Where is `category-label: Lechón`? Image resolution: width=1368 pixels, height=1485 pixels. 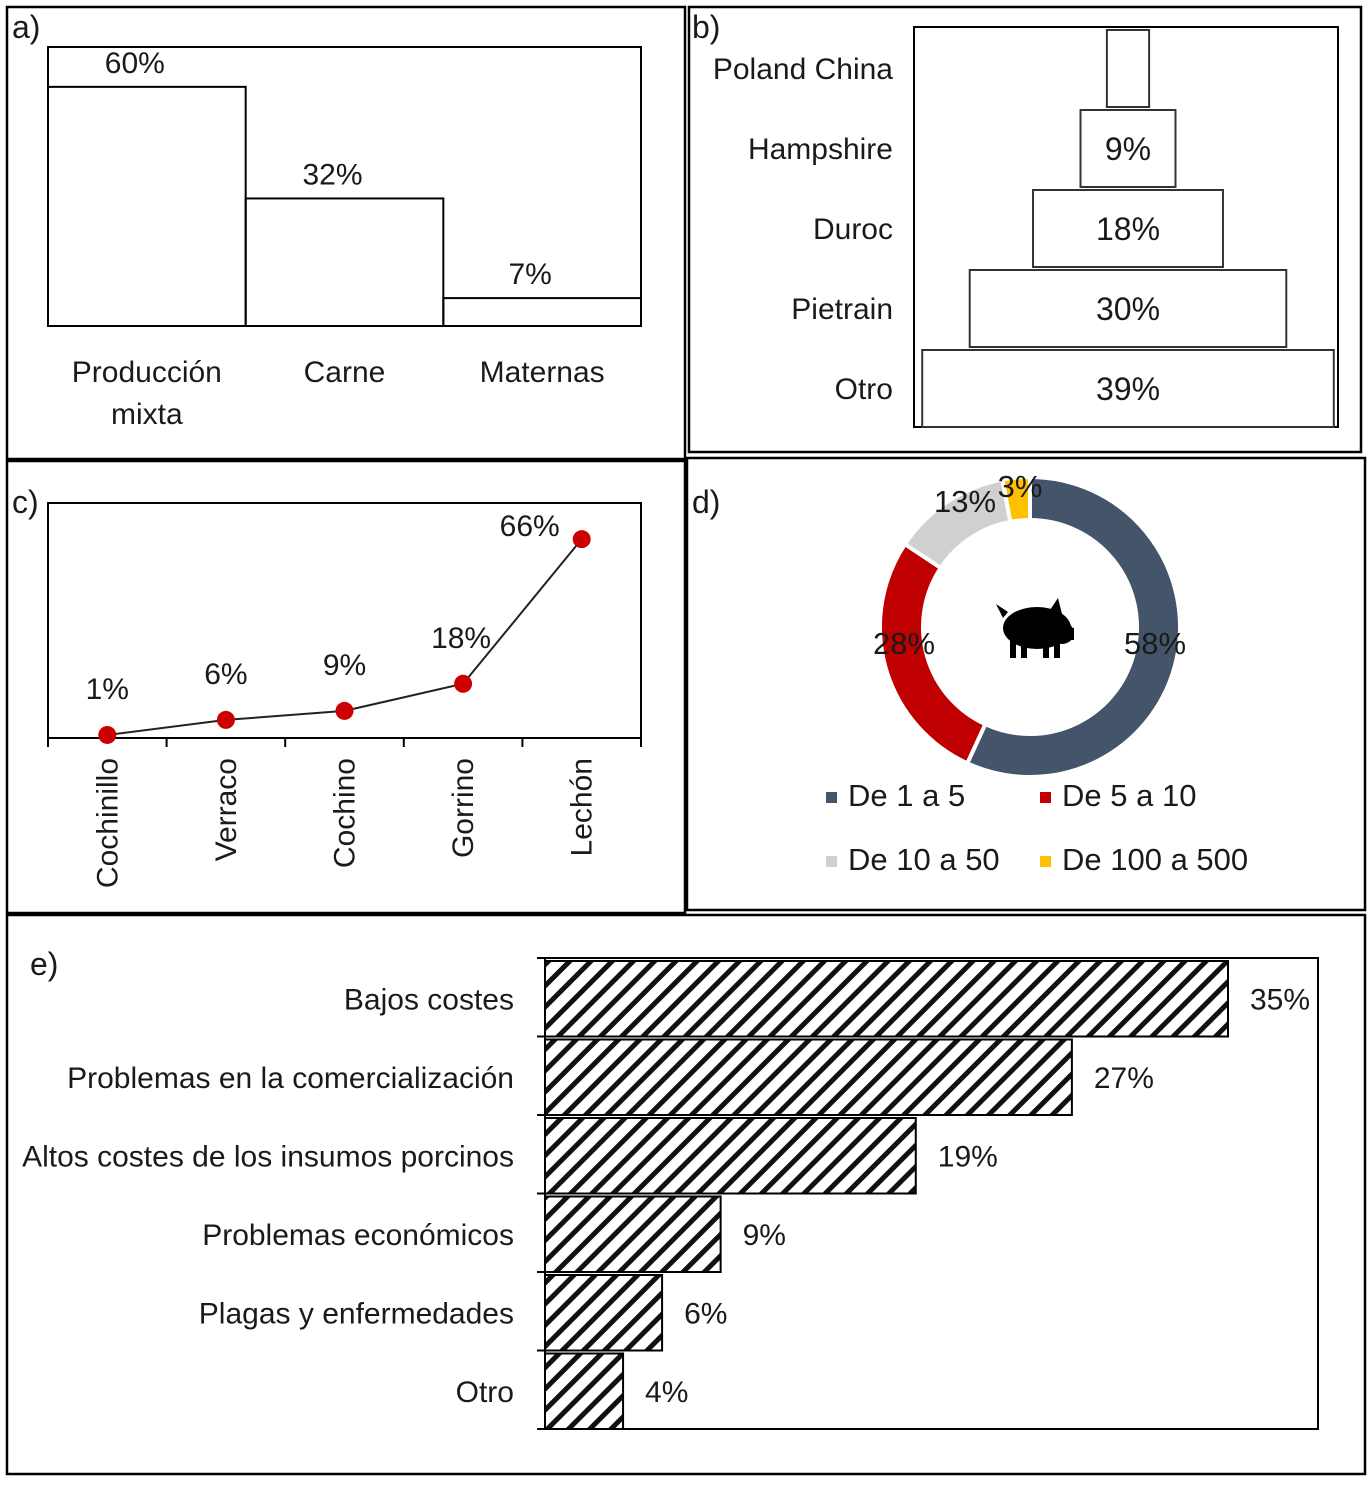 category-label: Lechón is located at coordinates (582, 807).